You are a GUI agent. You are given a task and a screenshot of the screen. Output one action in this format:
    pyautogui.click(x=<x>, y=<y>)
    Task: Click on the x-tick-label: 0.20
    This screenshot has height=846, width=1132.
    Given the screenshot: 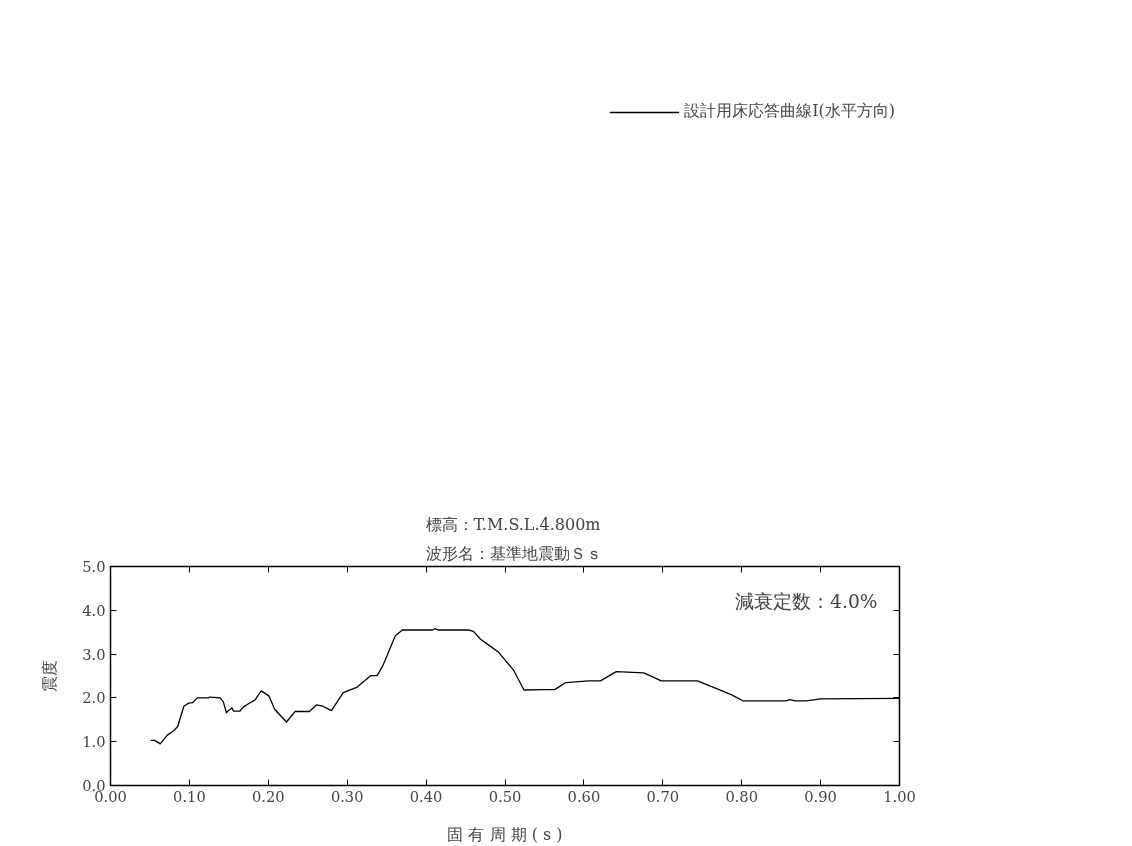 What is the action you would take?
    pyautogui.click(x=268, y=796)
    